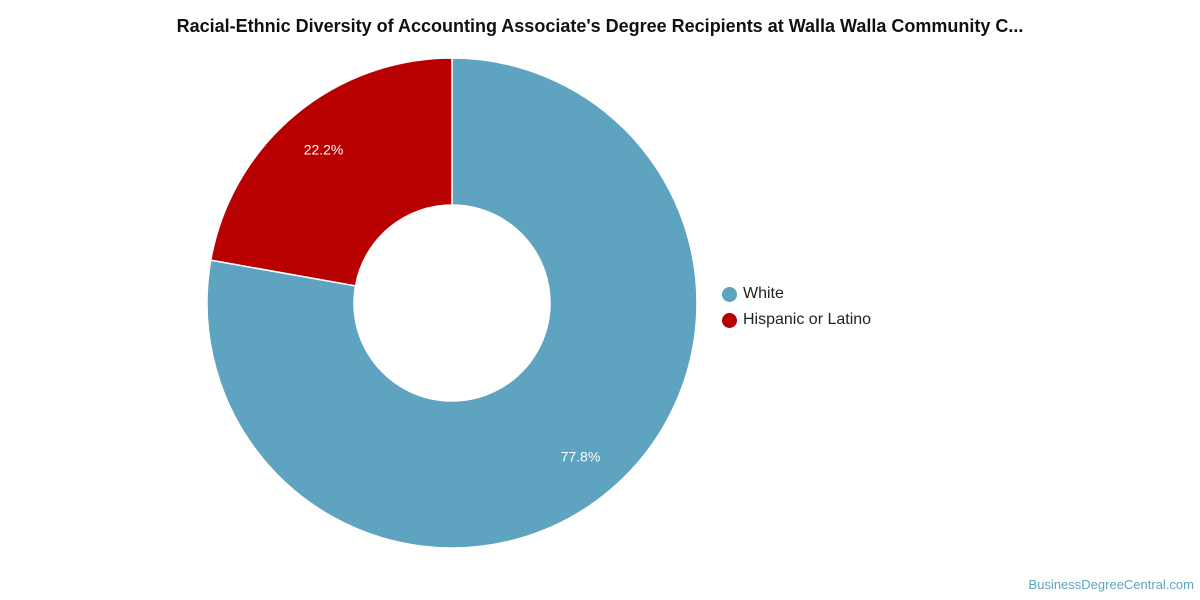 The height and width of the screenshot is (600, 1200). Describe the element at coordinates (1111, 584) in the screenshot. I see `watermark: BusinessDegreeCentral.com` at that location.